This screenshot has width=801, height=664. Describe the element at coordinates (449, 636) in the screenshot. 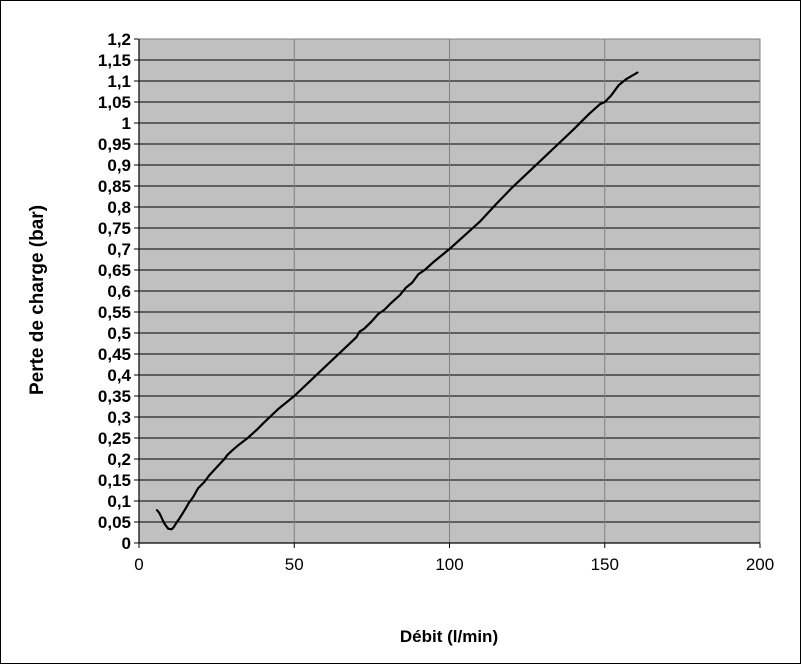

I see `x-axis-title: Débit (l/min)` at that location.